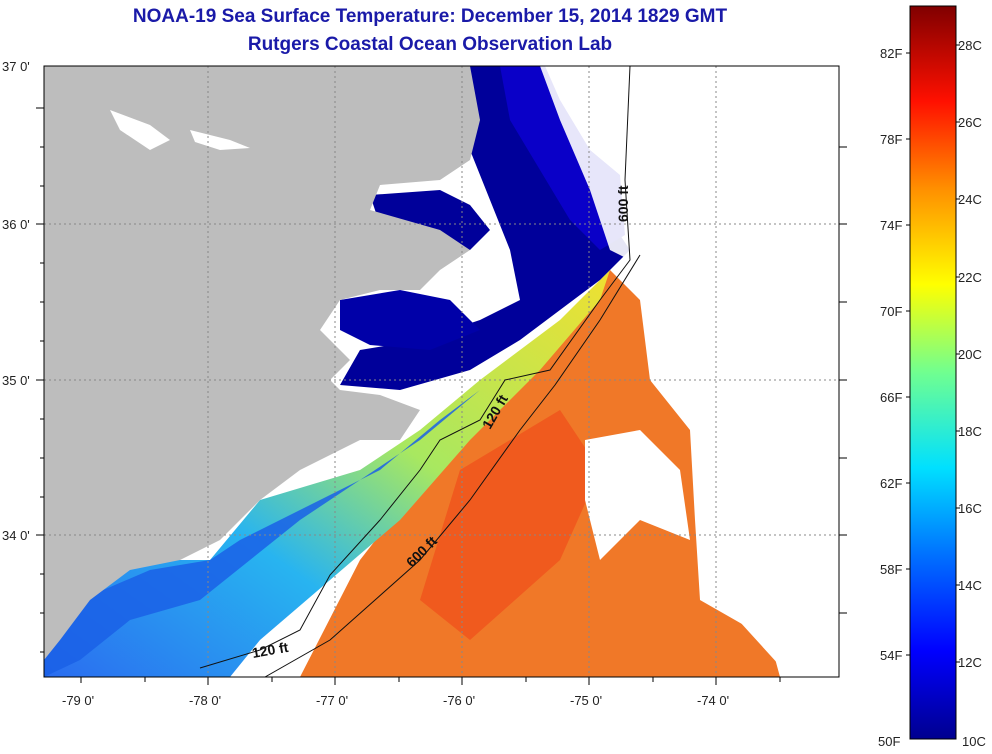 The height and width of the screenshot is (754, 992). I want to click on colorbar-f-label: 82F, so click(891, 53).